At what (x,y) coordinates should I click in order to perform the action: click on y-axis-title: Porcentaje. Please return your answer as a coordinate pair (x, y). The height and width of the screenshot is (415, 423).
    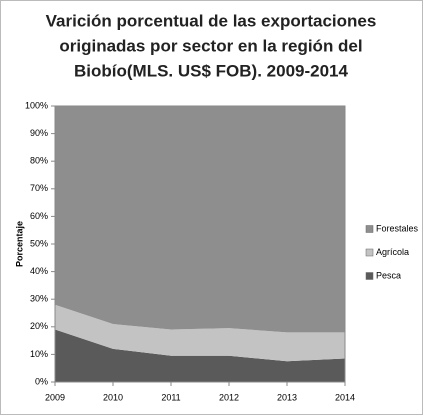
    Looking at the image, I should click on (19, 244).